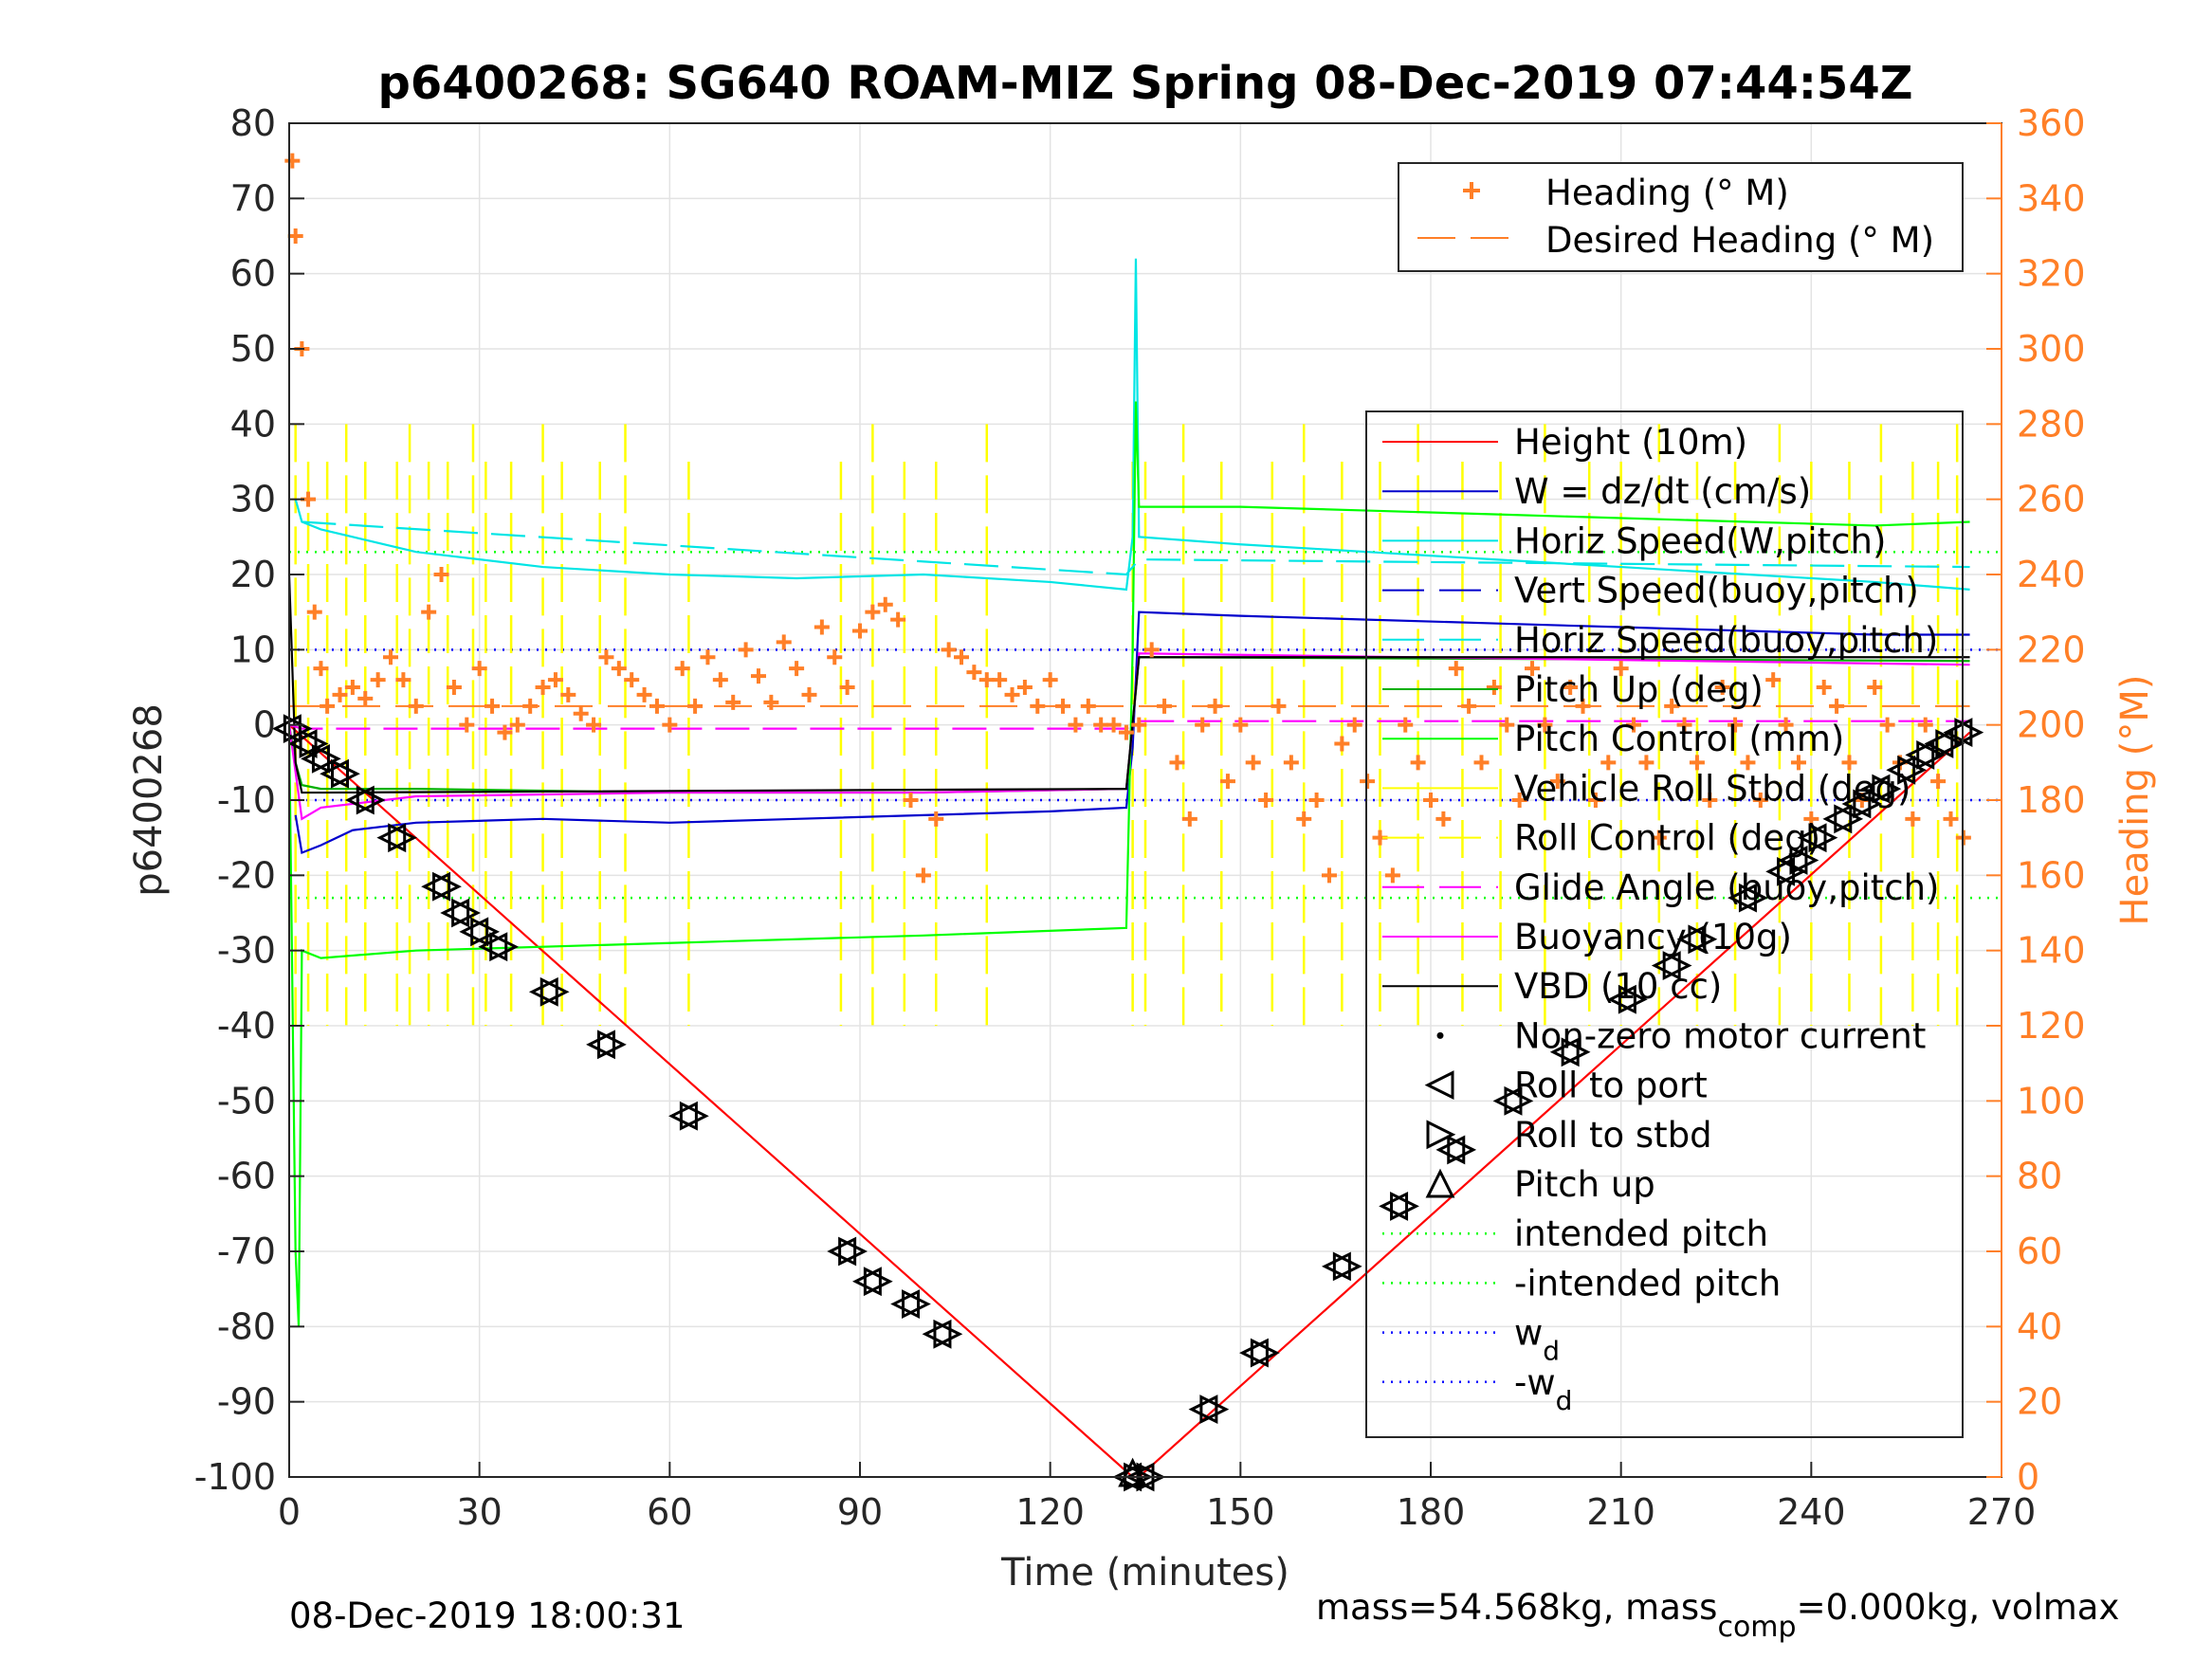 The image size is (2212, 1659). I want to click on y2-axis-label: Heading (°M), so click(2135, 800).